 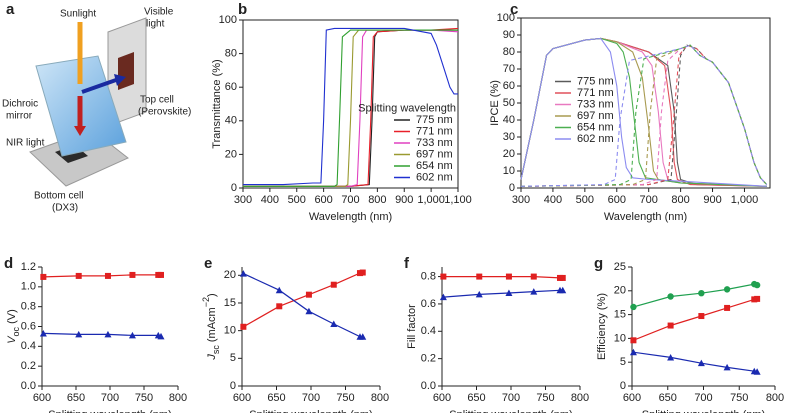 What do you see at coordinates (434, 154) in the screenshot?
I see `legend-label: 697 nm` at bounding box center [434, 154].